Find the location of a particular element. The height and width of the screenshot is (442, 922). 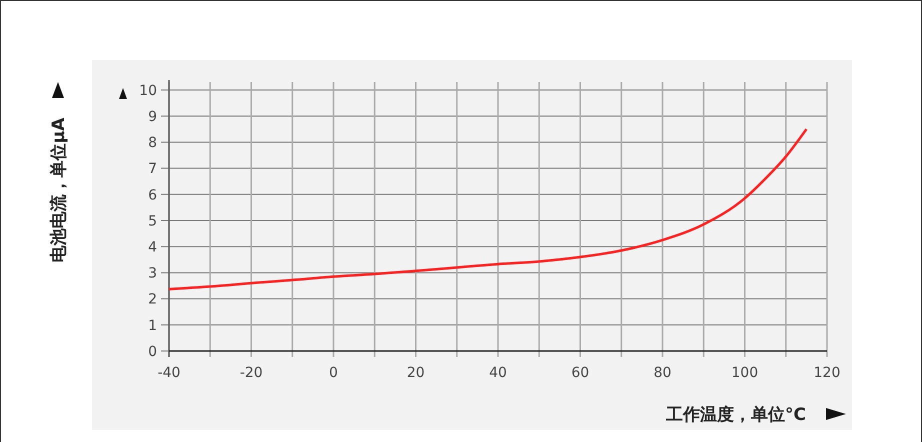

y-tick-label: 8 is located at coordinates (152, 143).